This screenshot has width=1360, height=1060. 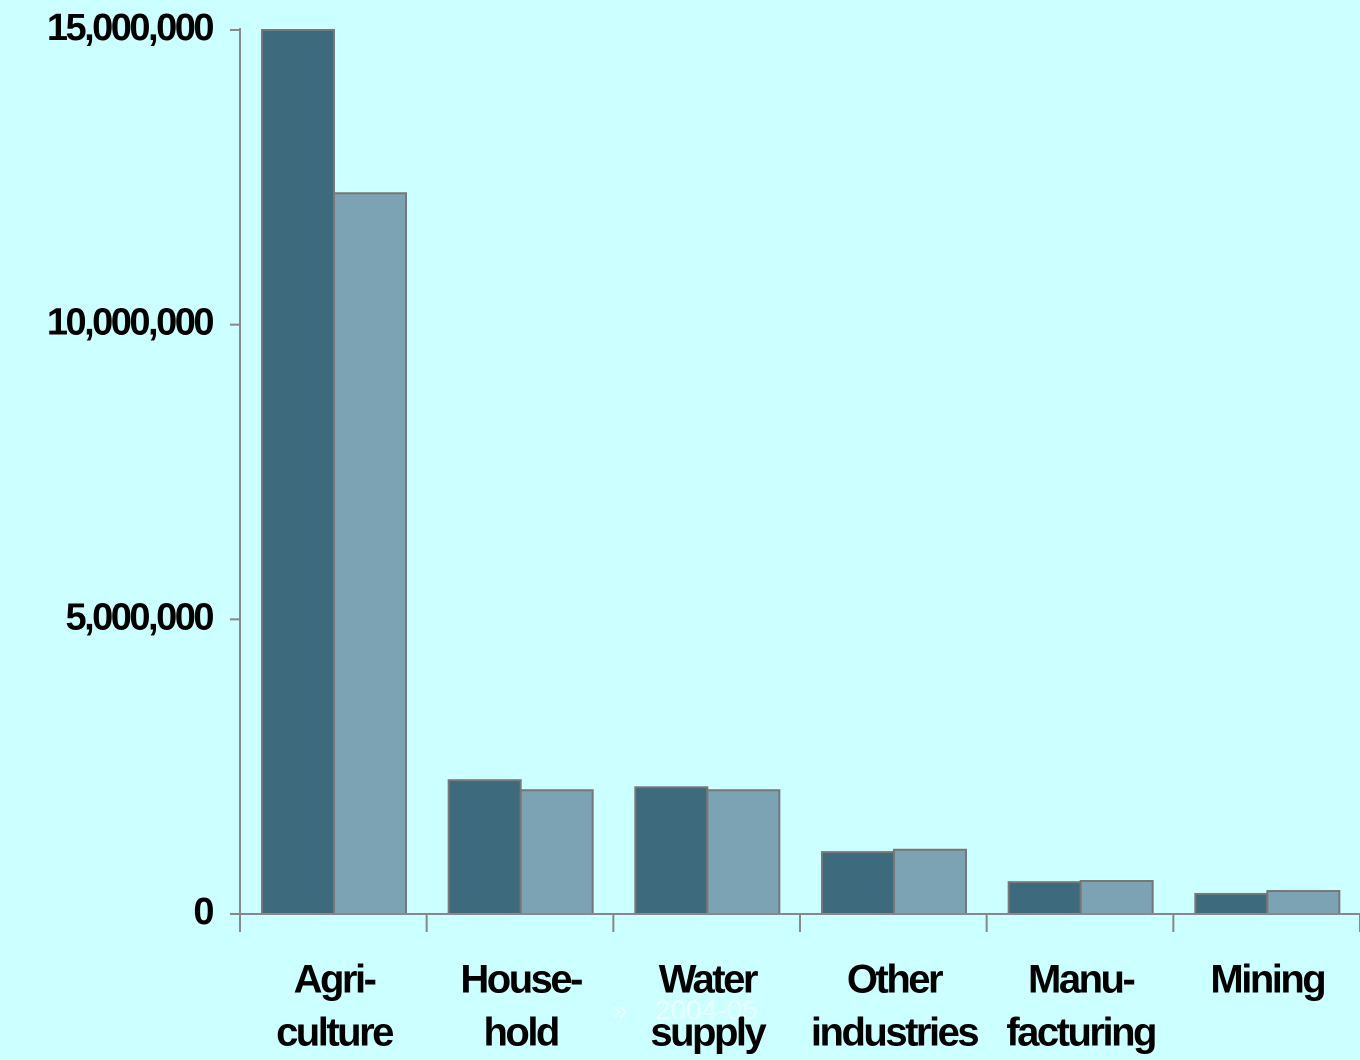 What do you see at coordinates (708, 1033) in the screenshot?
I see `x-tick-label: supply` at bounding box center [708, 1033].